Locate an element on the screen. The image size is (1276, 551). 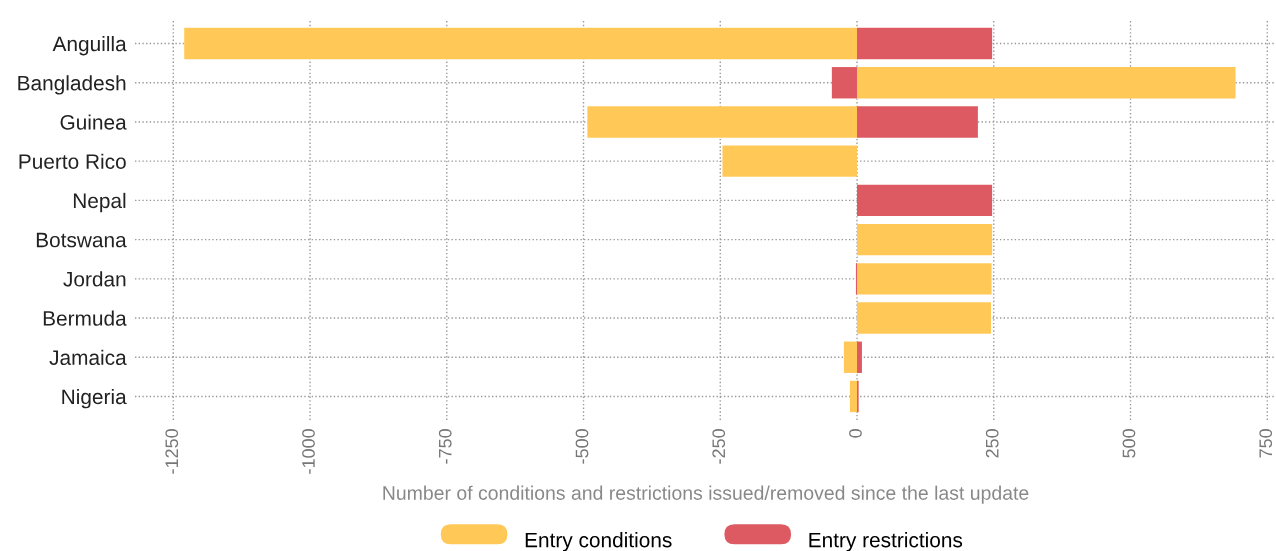
y-tick-label: Botswana is located at coordinates (81, 240).